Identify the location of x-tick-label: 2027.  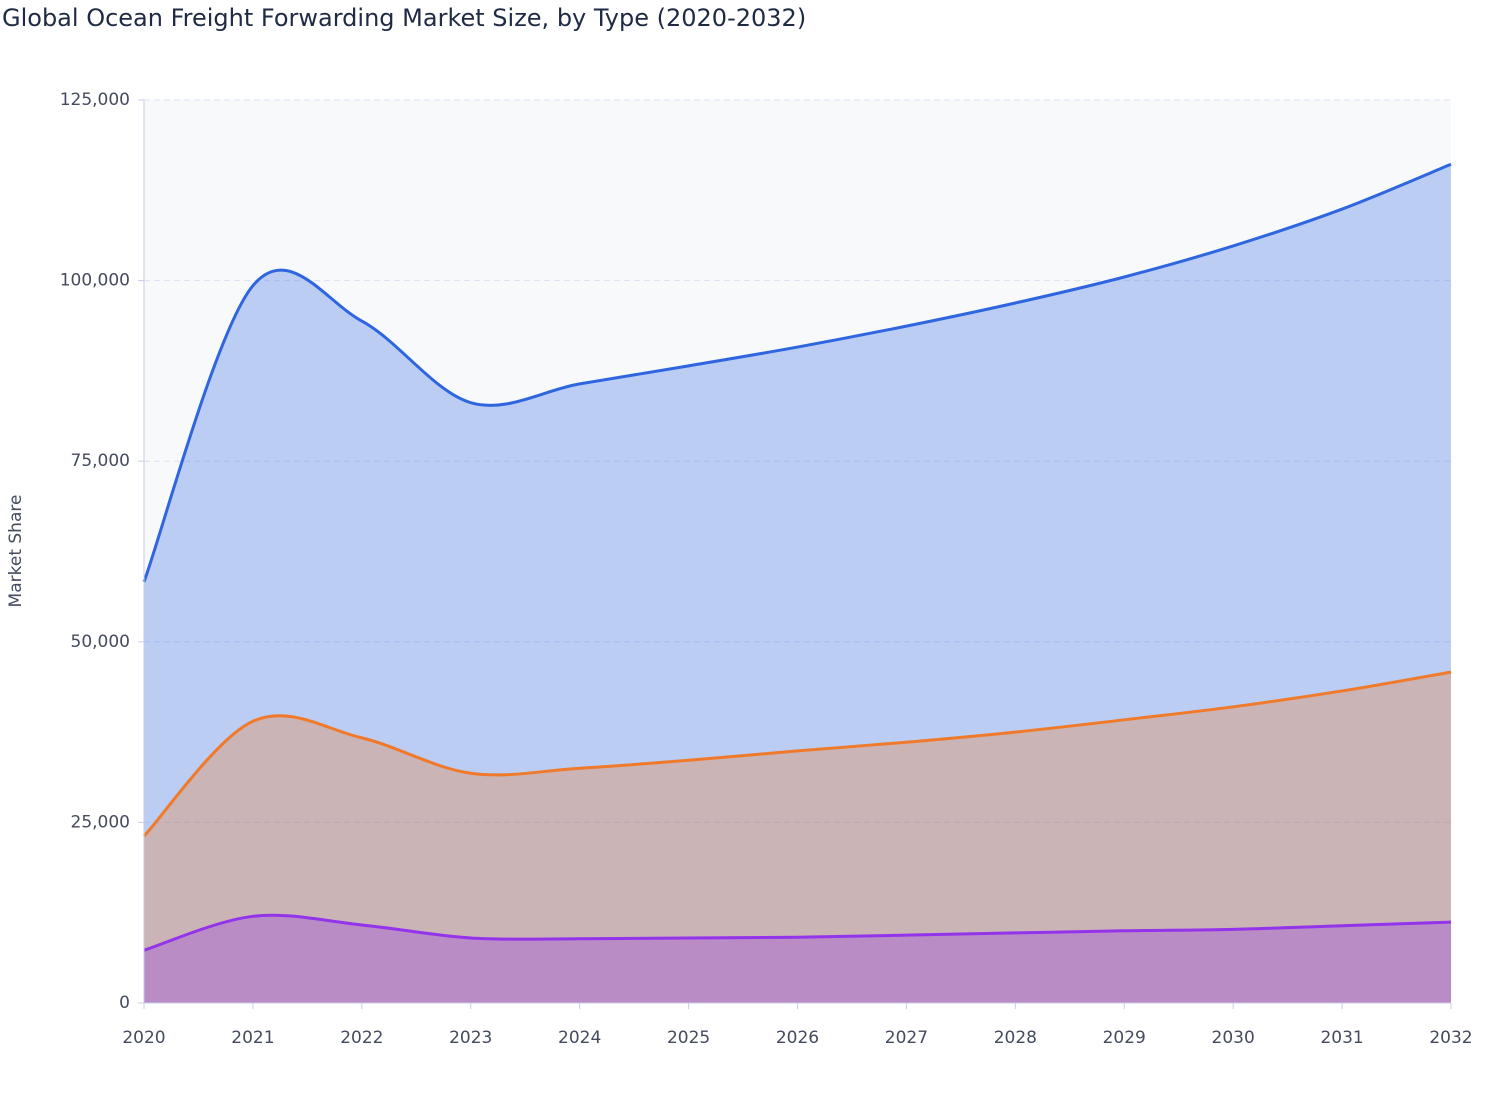
(906, 1038).